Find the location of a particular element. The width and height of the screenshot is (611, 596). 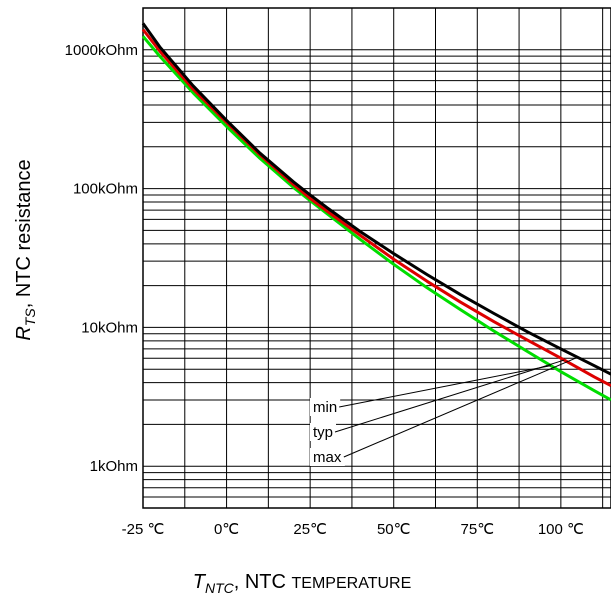

annotation-label-max: max is located at coordinates (327, 457).